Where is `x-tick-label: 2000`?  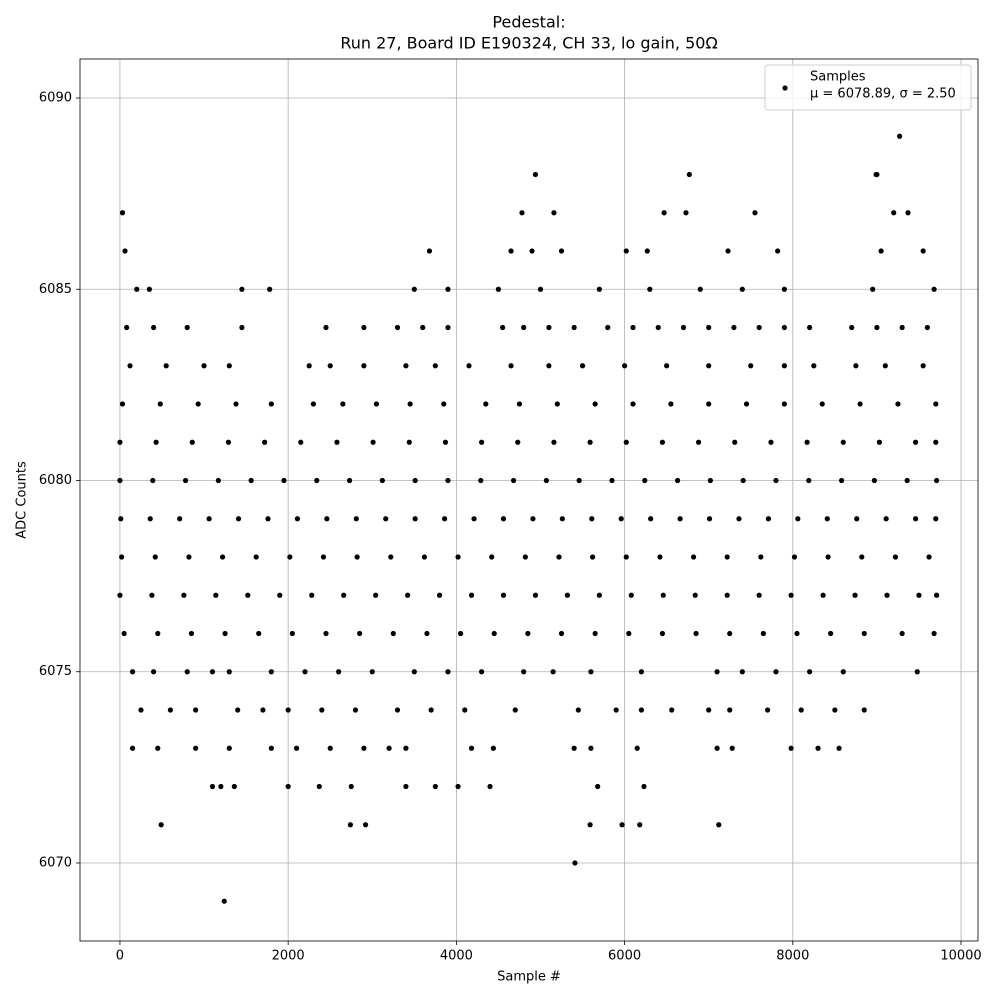
x-tick-label: 2000 is located at coordinates (288, 956).